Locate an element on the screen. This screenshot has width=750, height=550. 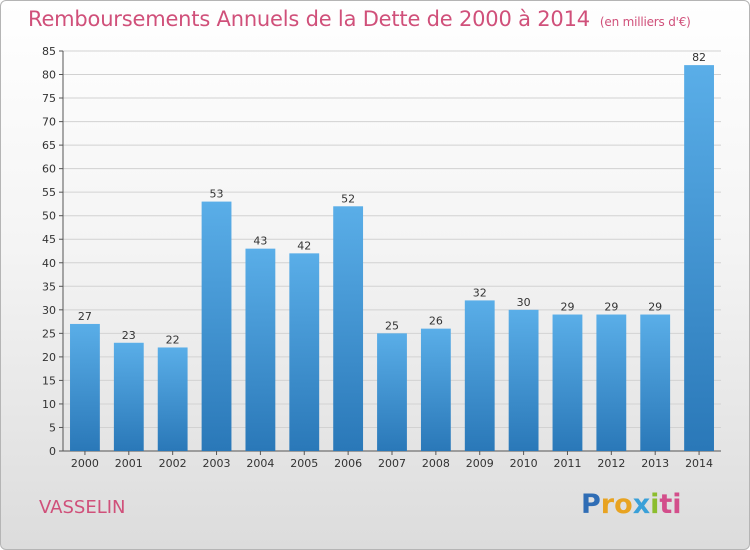
y-tick-label: 75 is located at coordinates (49, 98).